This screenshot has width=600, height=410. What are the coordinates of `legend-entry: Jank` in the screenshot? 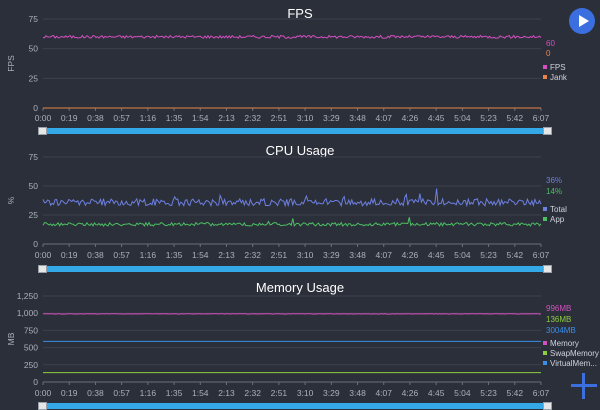 It's located at (559, 77).